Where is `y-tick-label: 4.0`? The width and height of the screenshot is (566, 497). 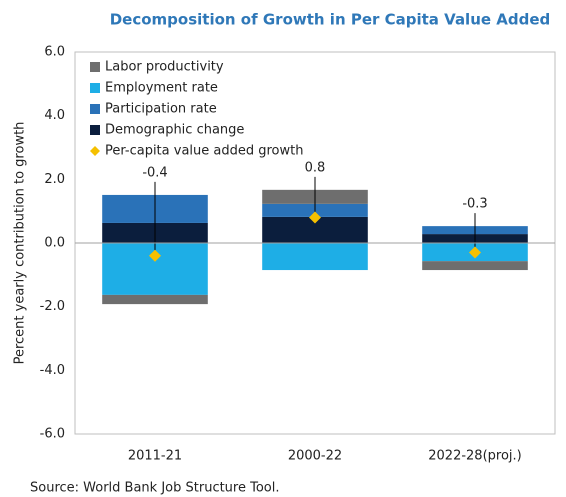 y-tick-label: 4.0 is located at coordinates (54, 115).